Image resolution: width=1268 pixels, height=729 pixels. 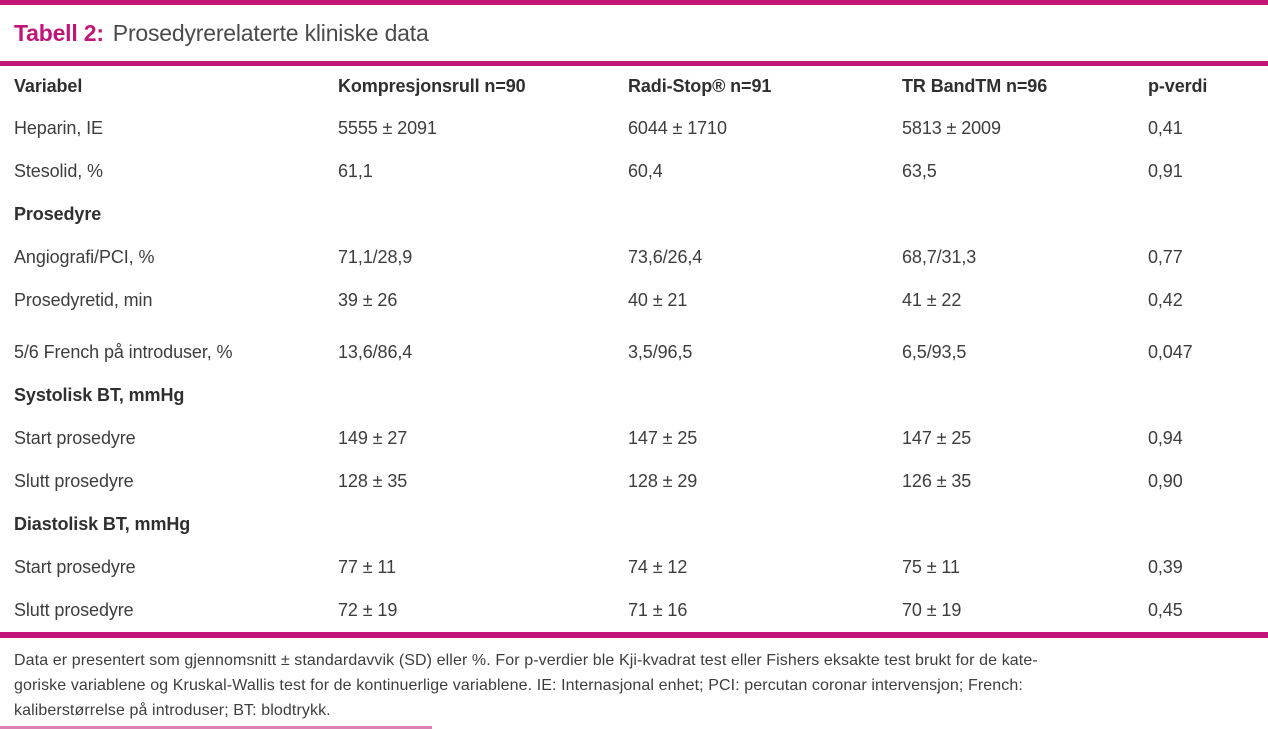 I want to click on cell-value: 70 ± 19, so click(x=932, y=610).